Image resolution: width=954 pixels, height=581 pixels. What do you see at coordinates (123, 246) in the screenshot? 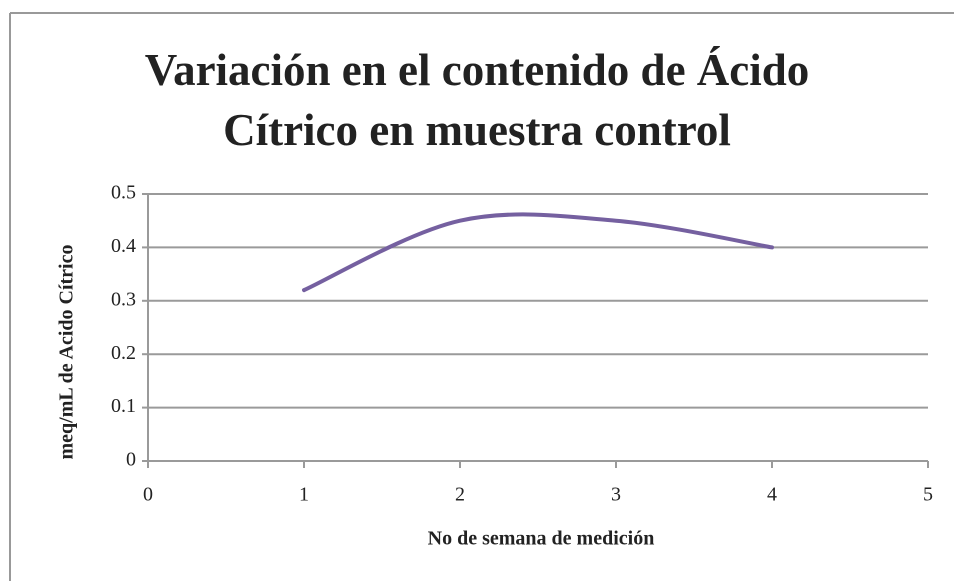
I see `y-tick-label: 0.4` at bounding box center [123, 246].